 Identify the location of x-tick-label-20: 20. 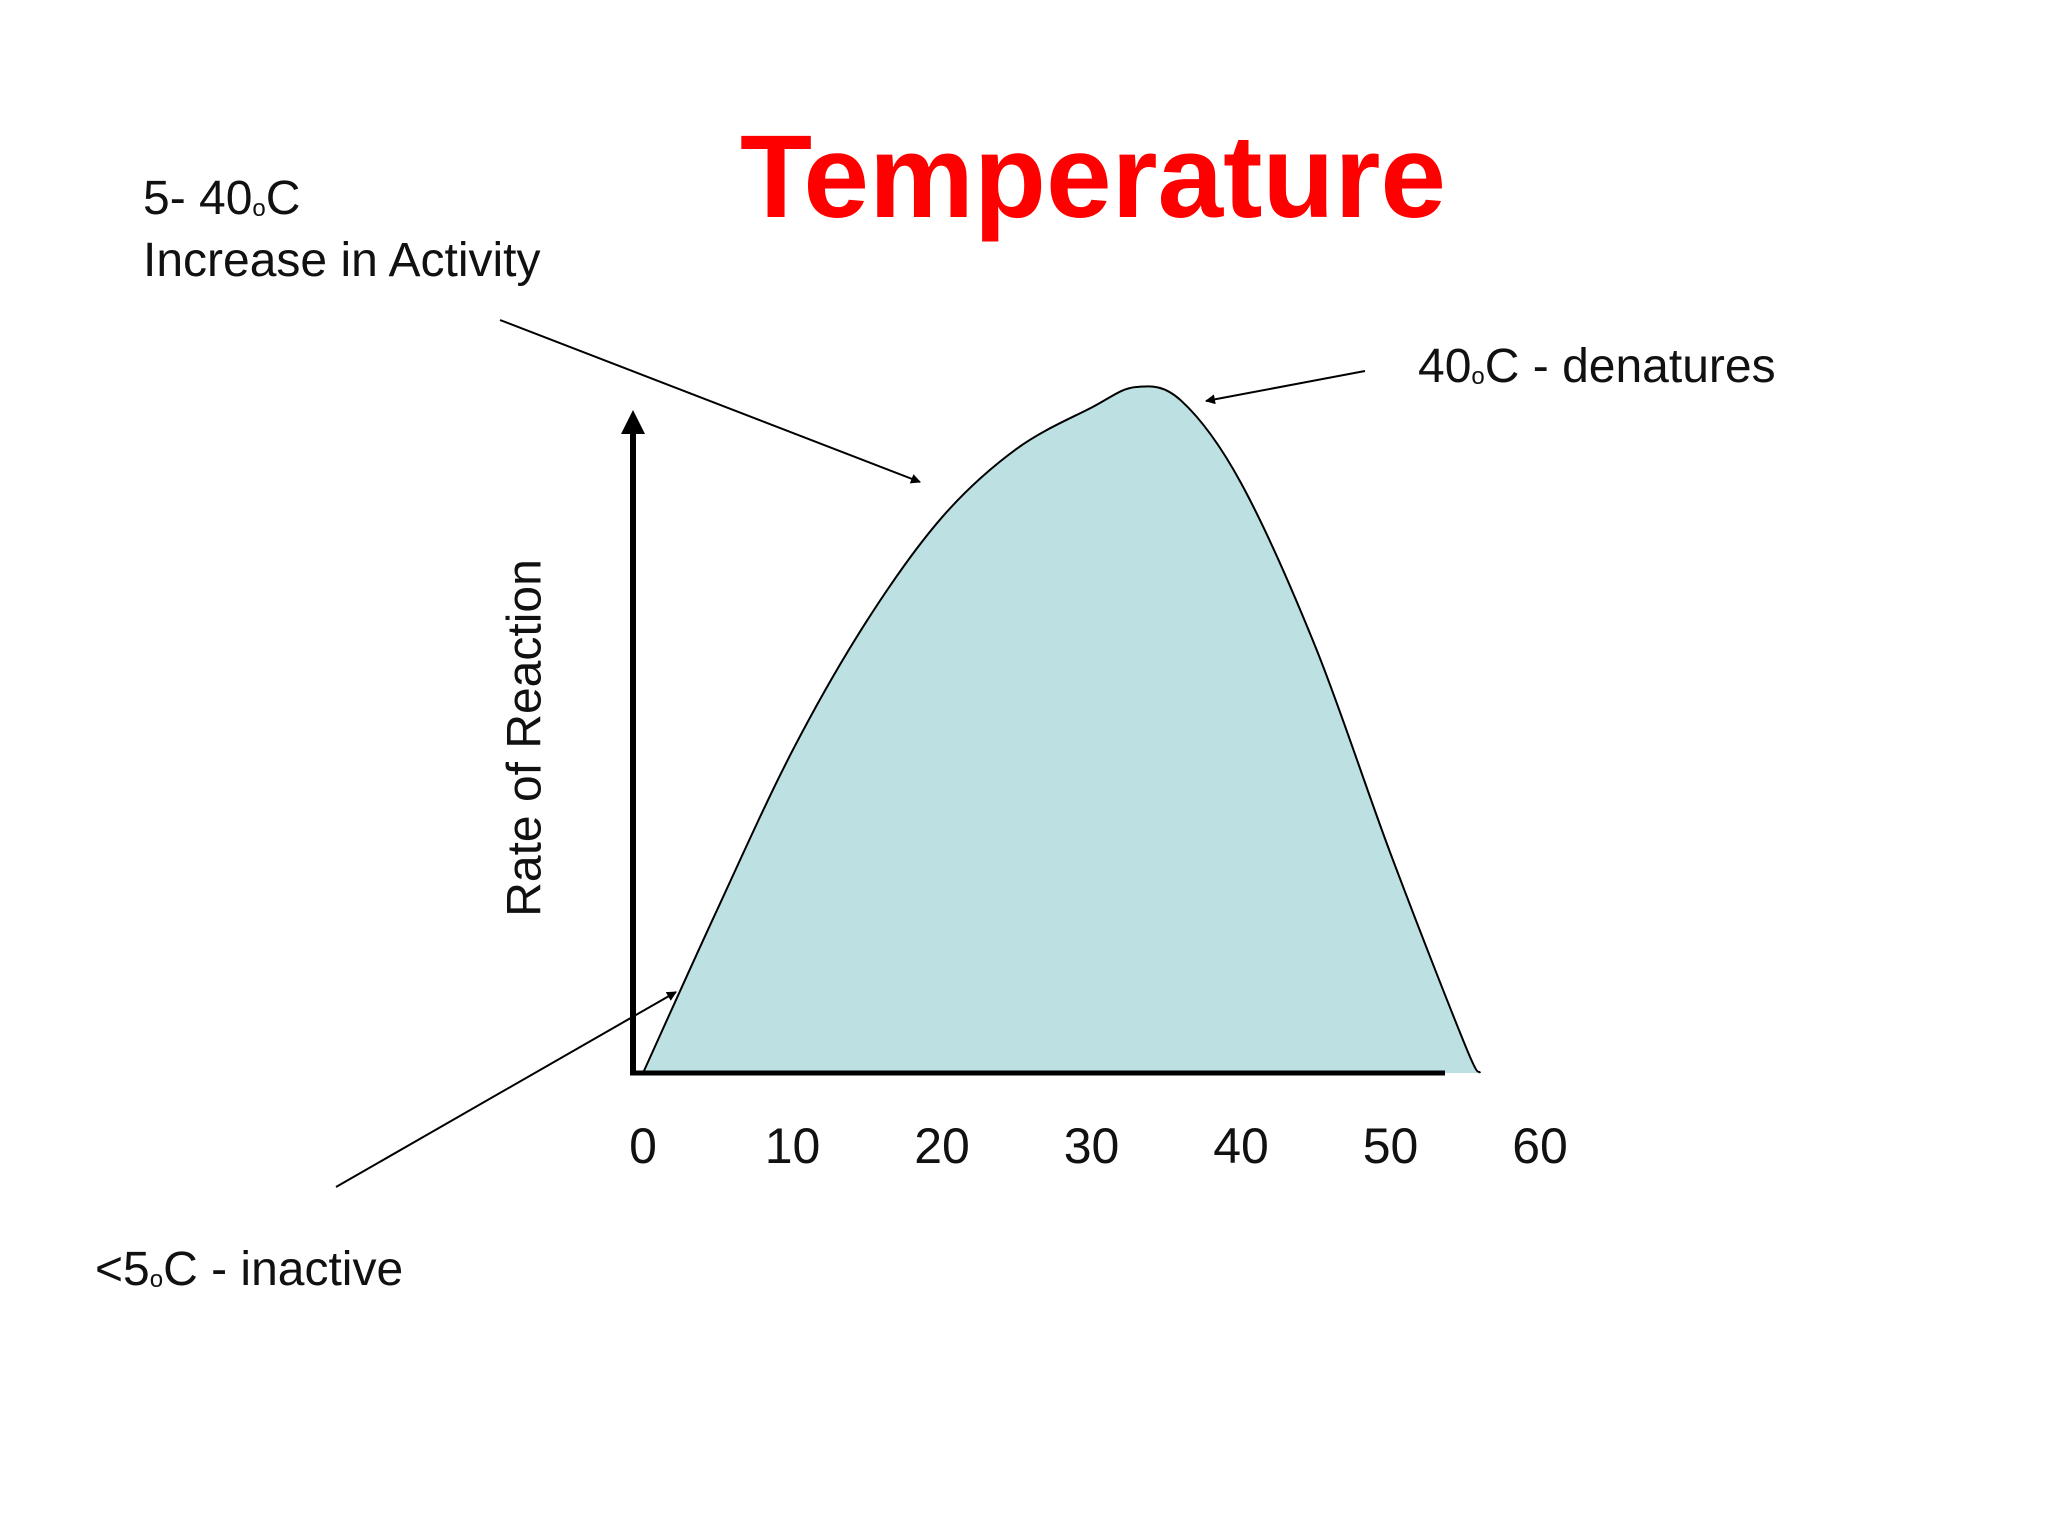
(942, 1146).